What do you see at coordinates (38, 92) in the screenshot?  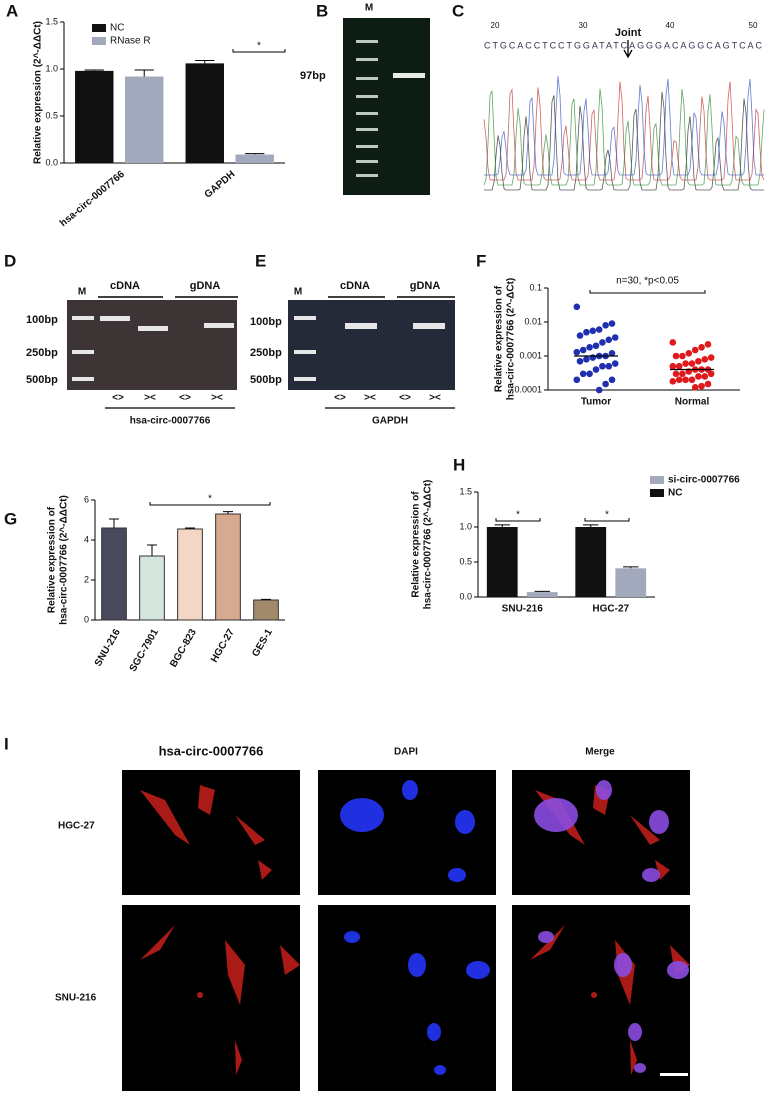 I see `y-axis-label: Relative expression (2^-ΔΔCt)` at bounding box center [38, 92].